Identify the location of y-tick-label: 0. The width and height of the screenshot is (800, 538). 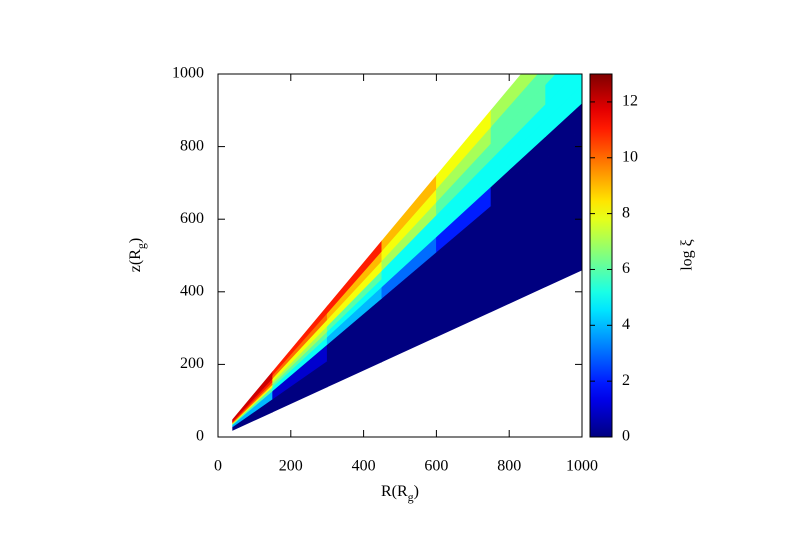
(200, 436).